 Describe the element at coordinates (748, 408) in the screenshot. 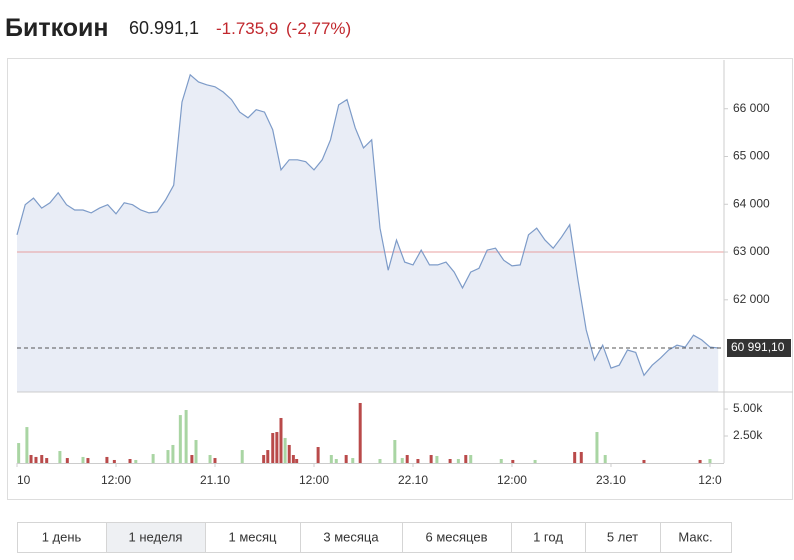

I see `y2-tick-label: 5.00k` at that location.